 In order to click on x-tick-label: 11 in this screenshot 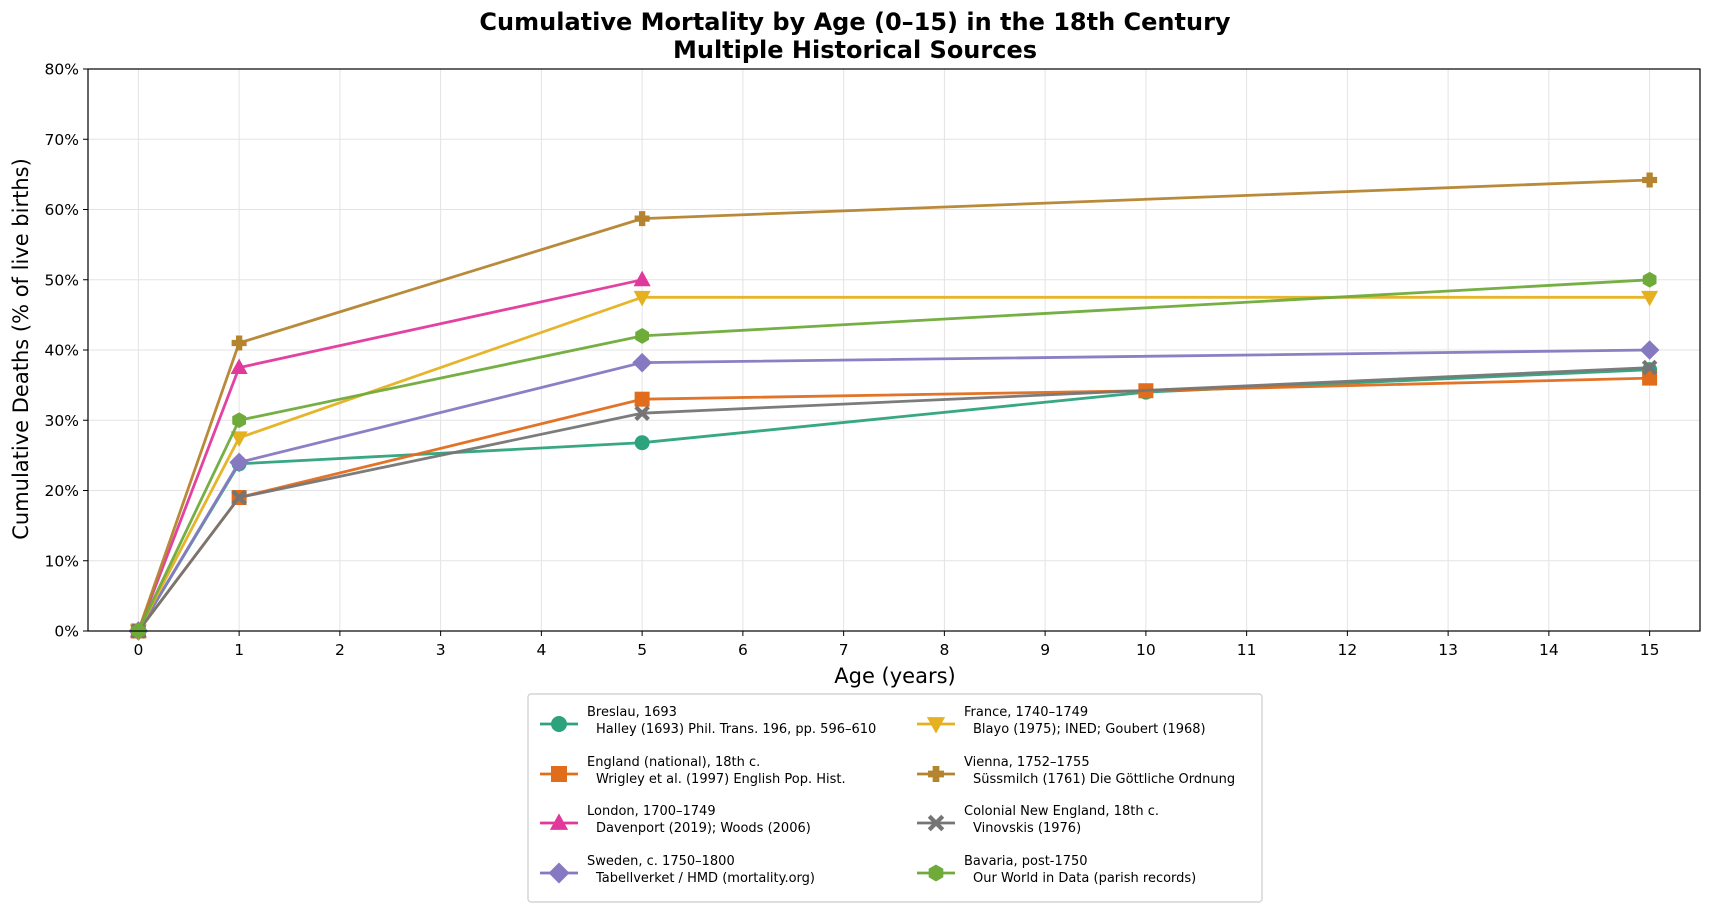, I will do `click(1247, 650)`.